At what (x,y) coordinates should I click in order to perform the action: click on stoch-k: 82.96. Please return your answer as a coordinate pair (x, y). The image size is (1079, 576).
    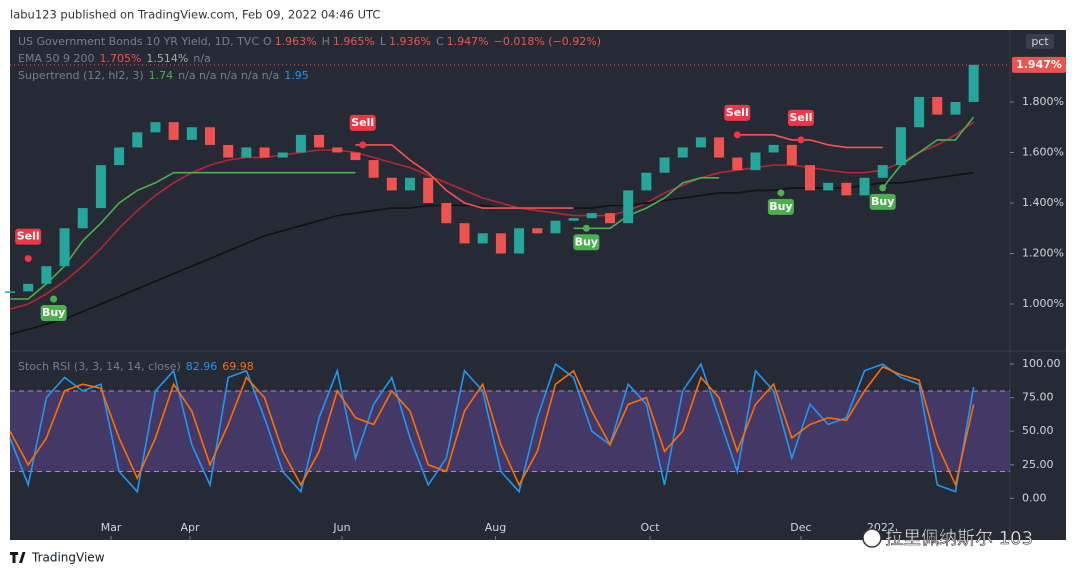
    Looking at the image, I should click on (202, 366).